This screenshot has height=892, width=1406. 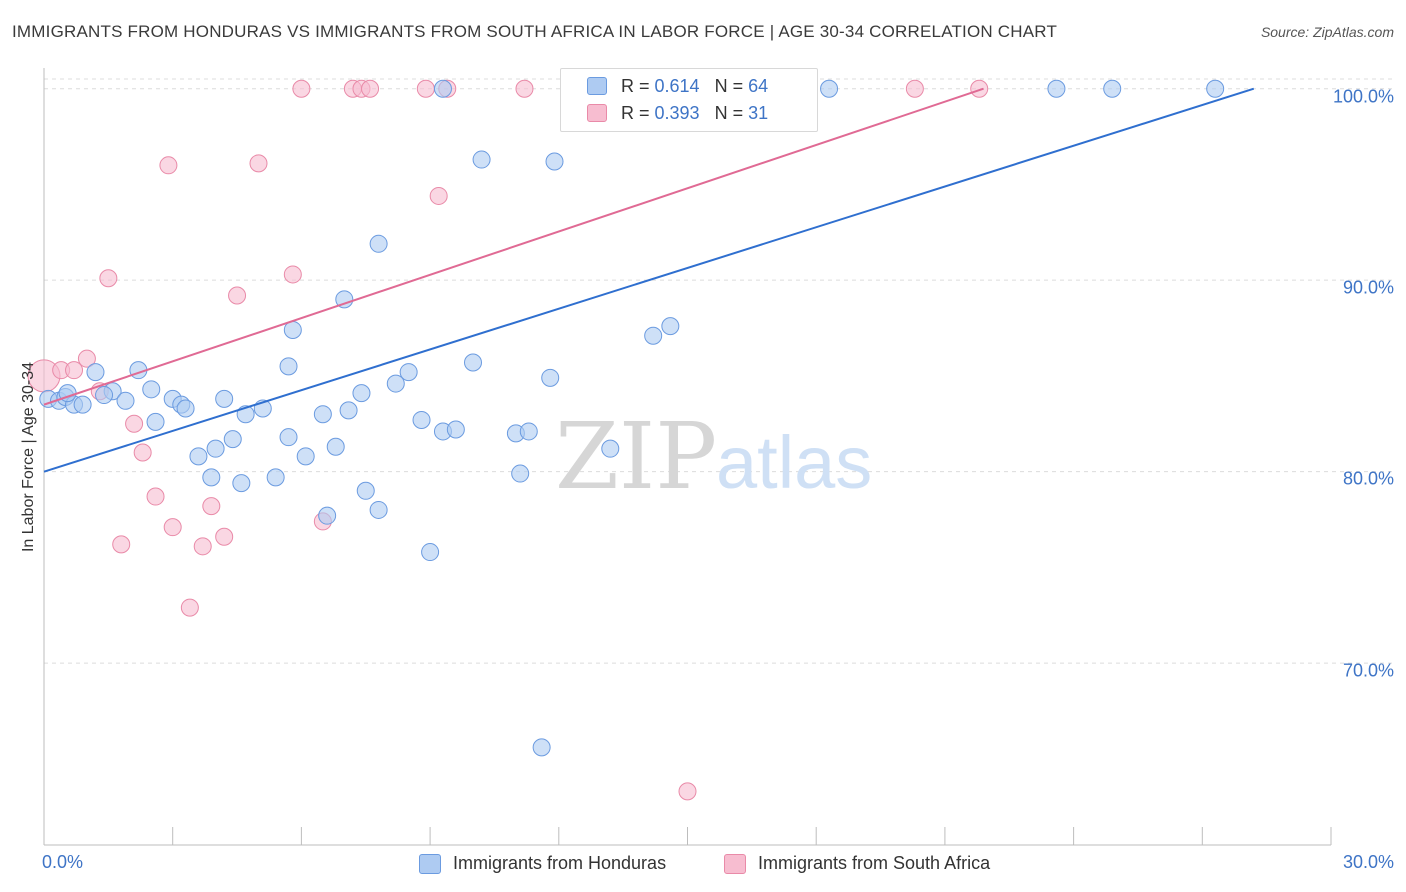 I want to click on watermark: ZIP atlas, so click(x=713, y=456).